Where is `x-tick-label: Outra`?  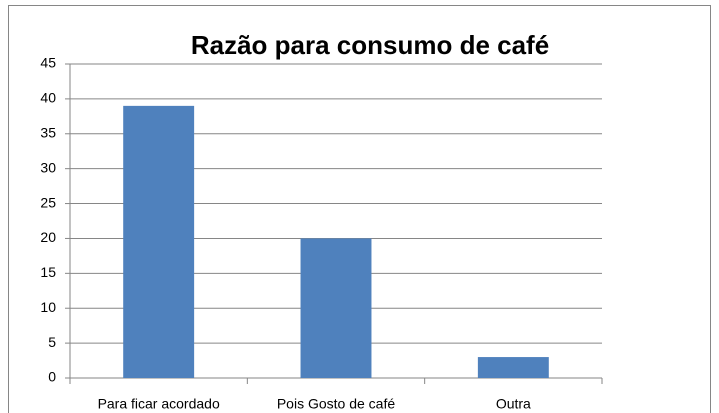
x-tick-label: Outra is located at coordinates (513, 404).